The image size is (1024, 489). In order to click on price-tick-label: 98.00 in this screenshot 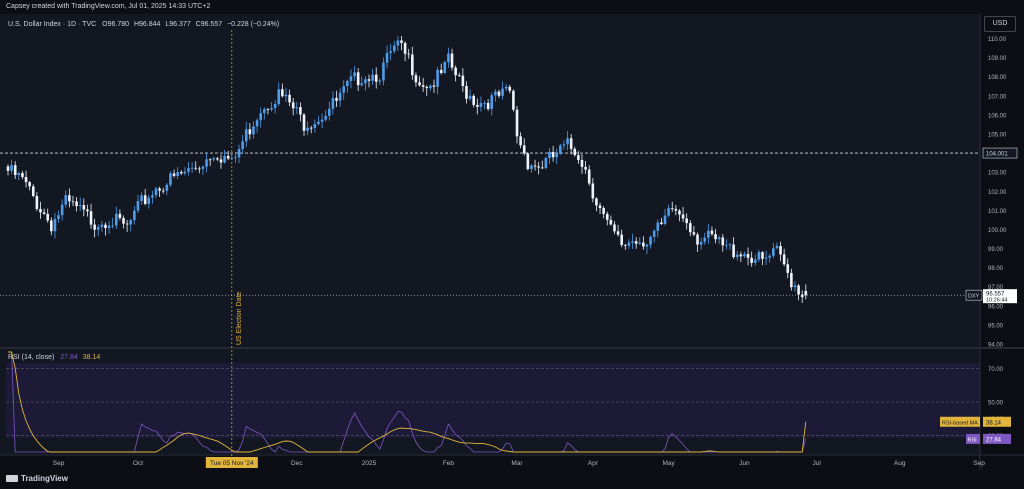, I will do `click(996, 269)`.